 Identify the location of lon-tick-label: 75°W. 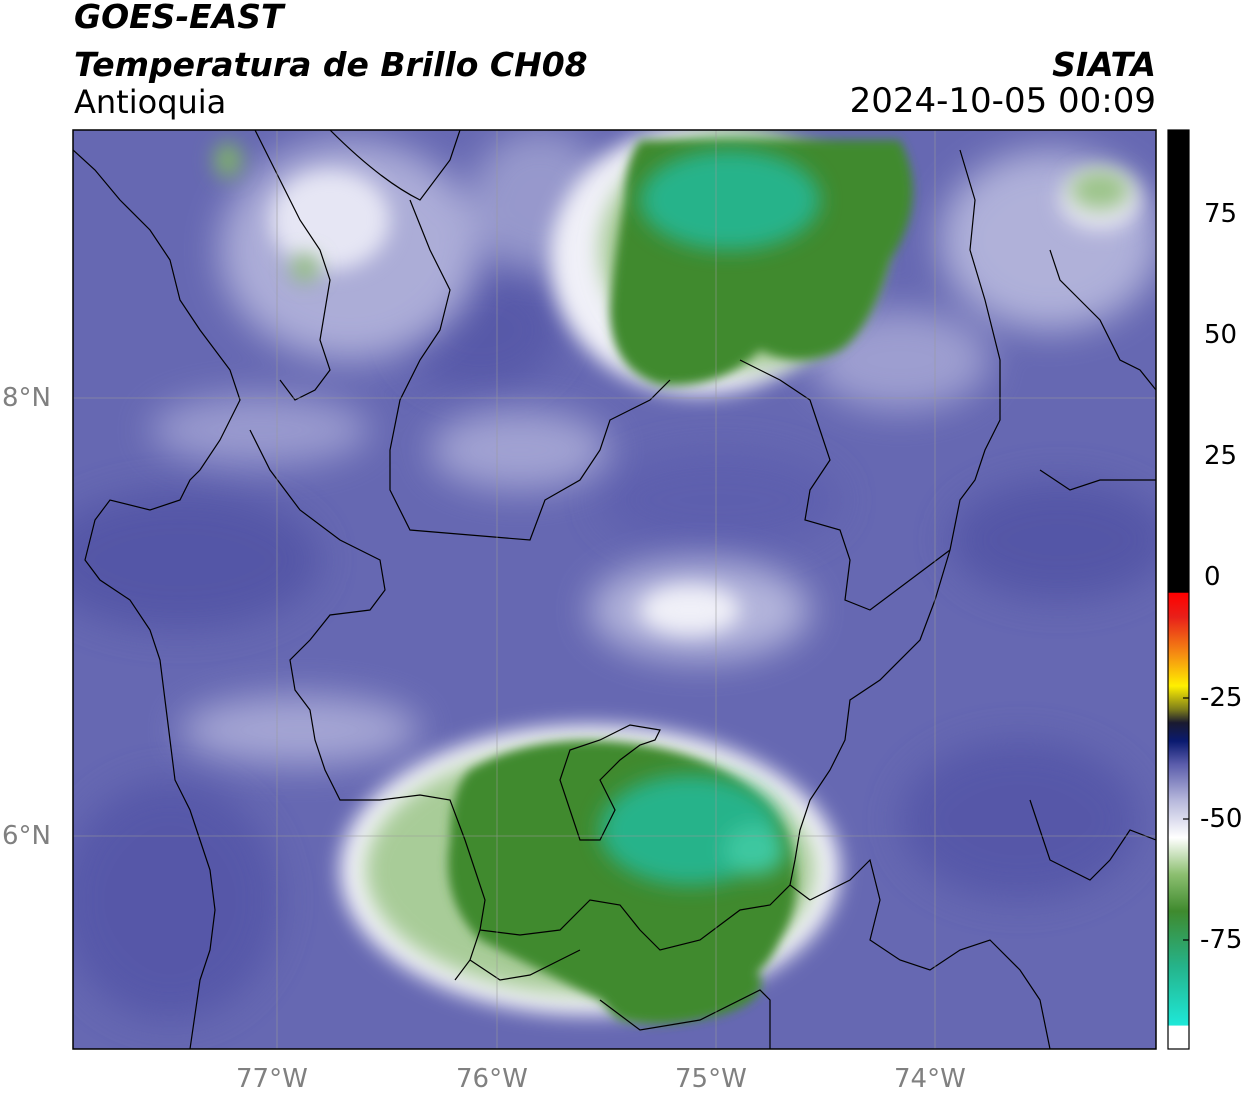
(711, 1079).